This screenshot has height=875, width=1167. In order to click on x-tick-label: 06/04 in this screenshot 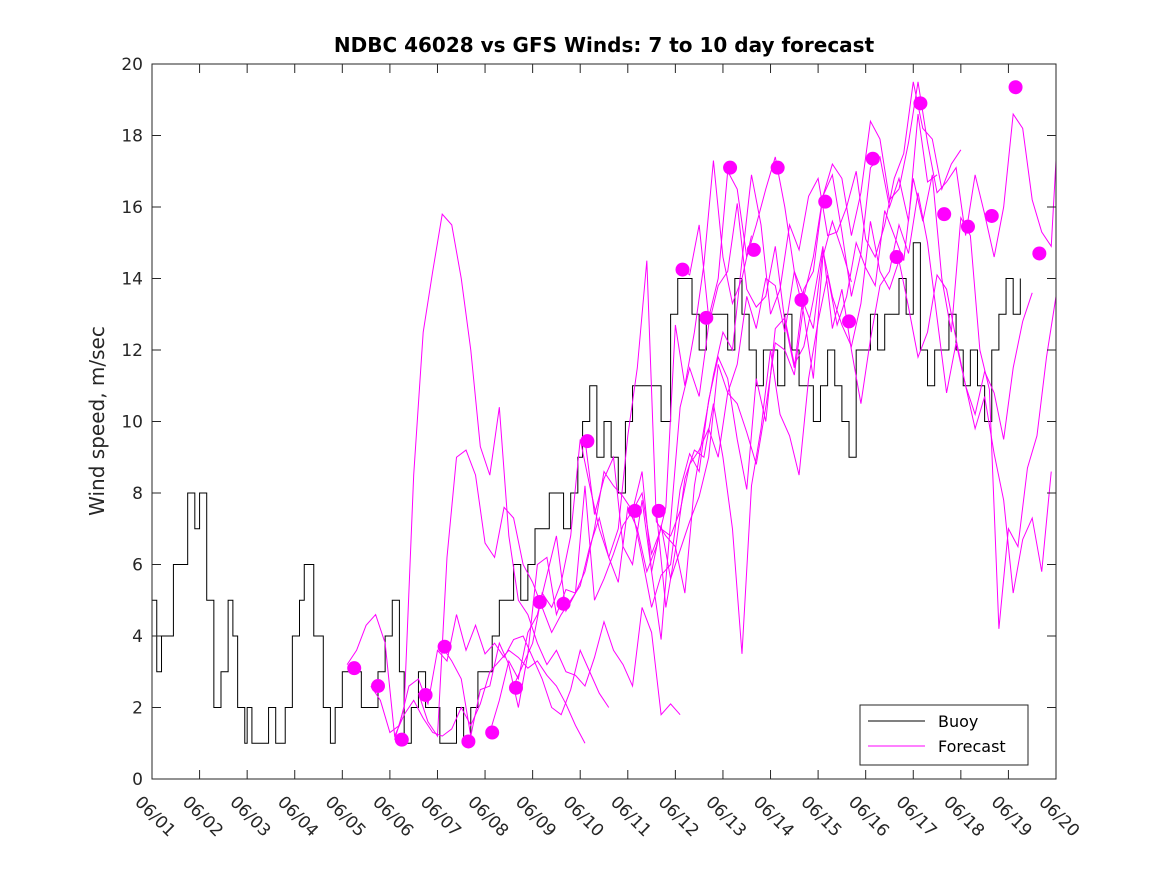, I will do `click(297, 816)`.